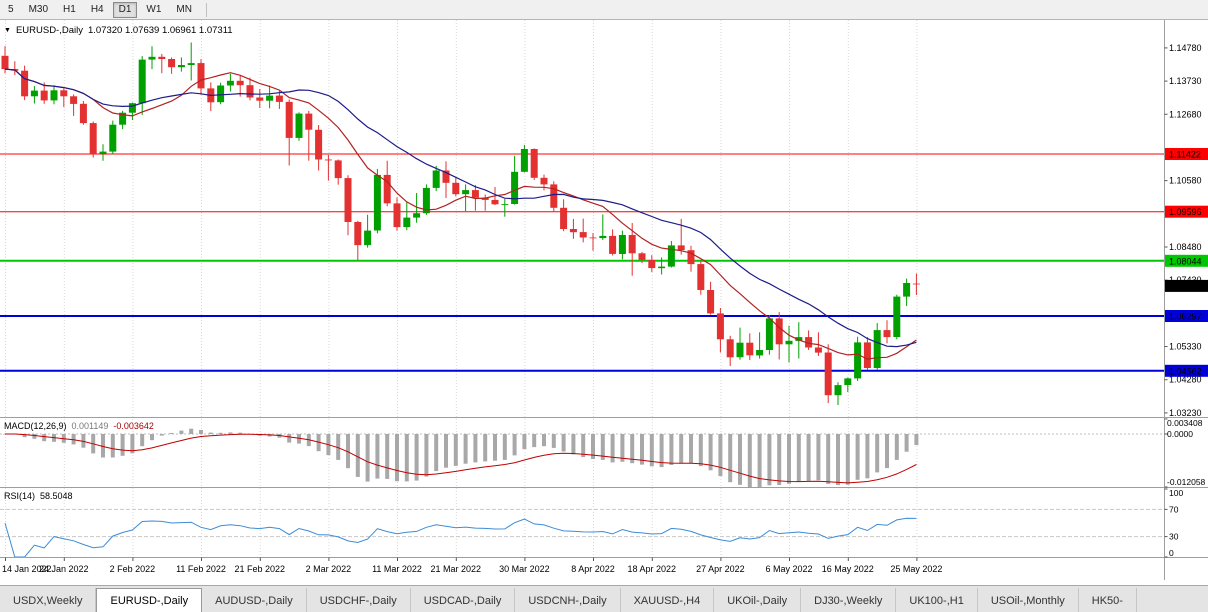 This screenshot has height=612, width=1208. What do you see at coordinates (604, 10) in the screenshot?
I see `timeframe-toolbar: 5 M30 H1 H4 D1 W1 MN` at bounding box center [604, 10].